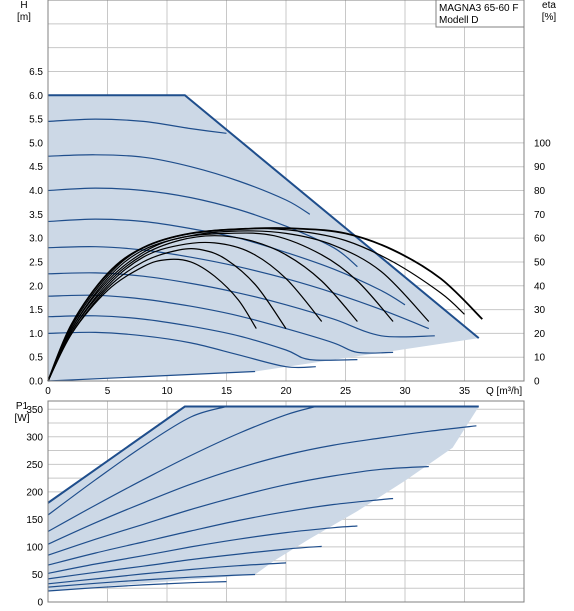 This screenshot has height=611, width=574. Describe the element at coordinates (22, 406) in the screenshot. I see `power-axis-title: P1` at that location.